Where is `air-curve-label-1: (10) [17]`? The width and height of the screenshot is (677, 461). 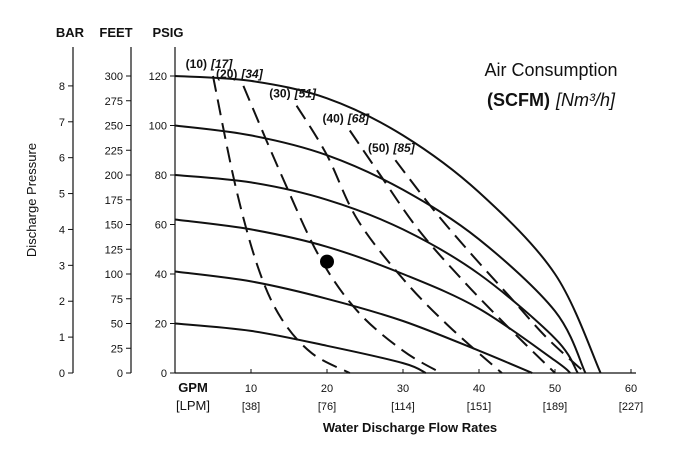
air-curve-label-1: (10) [17] is located at coordinates (210, 64).